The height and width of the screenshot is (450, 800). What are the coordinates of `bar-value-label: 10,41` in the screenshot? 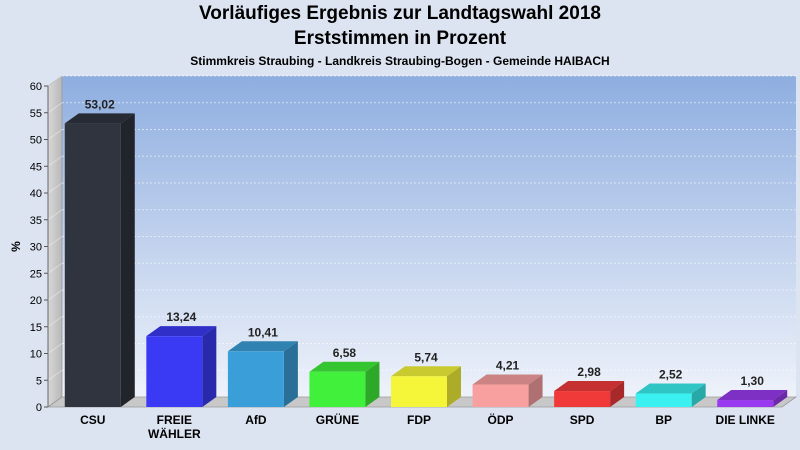 It's located at (263, 332).